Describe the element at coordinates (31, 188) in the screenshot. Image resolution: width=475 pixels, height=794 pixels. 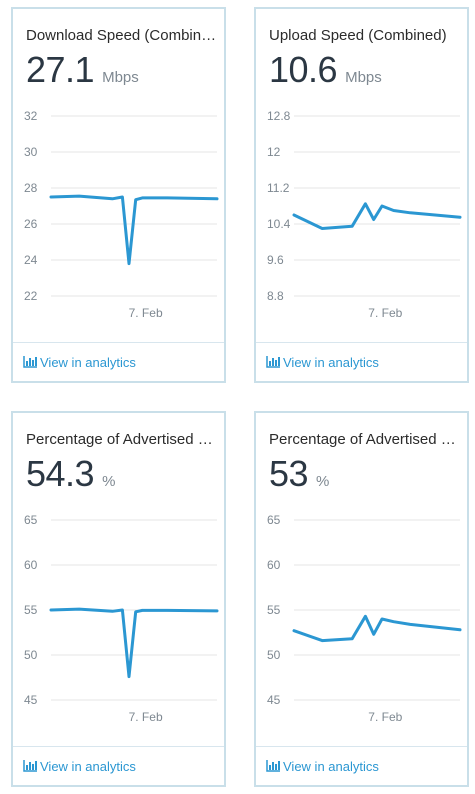
I see `y-tick-label: 28` at that location.